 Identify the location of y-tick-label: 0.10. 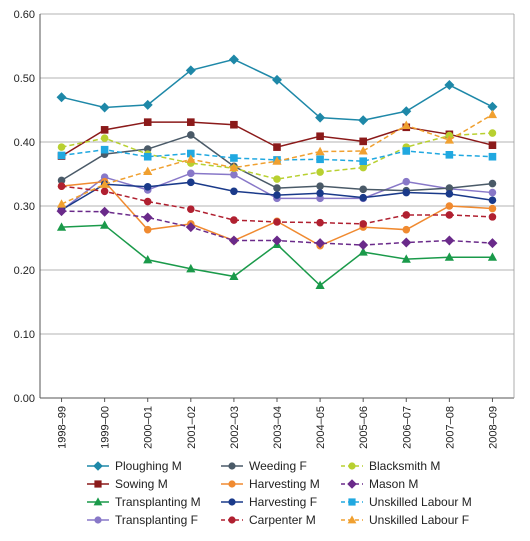
(24, 335).